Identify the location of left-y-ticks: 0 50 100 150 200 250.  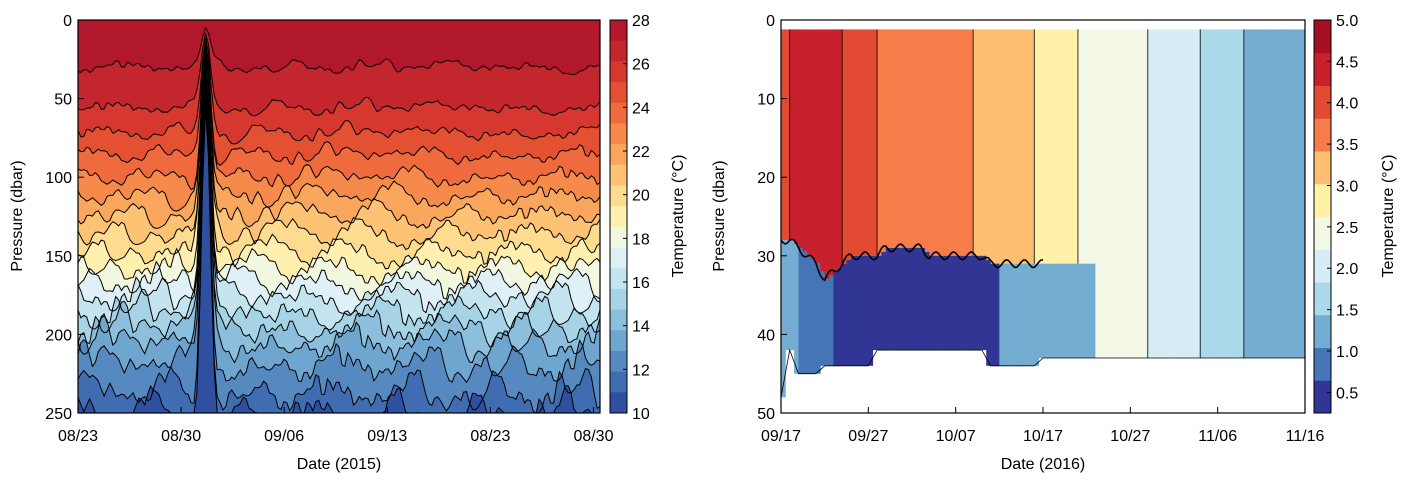
(64, 218).